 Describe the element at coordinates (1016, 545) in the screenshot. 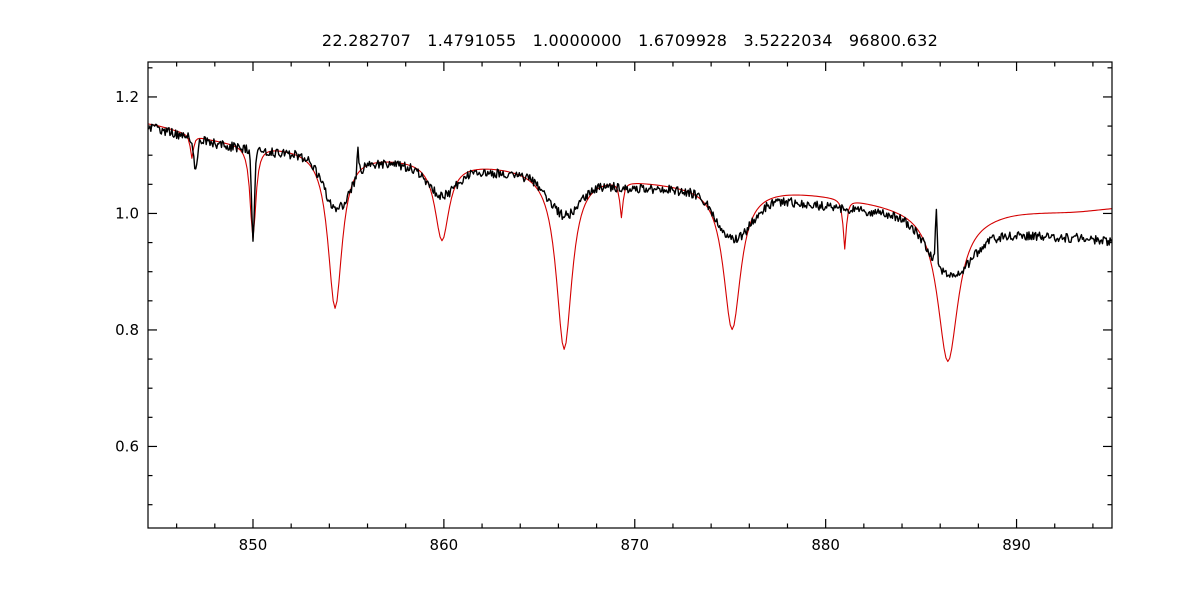

I see `x-tick-label: 890` at that location.